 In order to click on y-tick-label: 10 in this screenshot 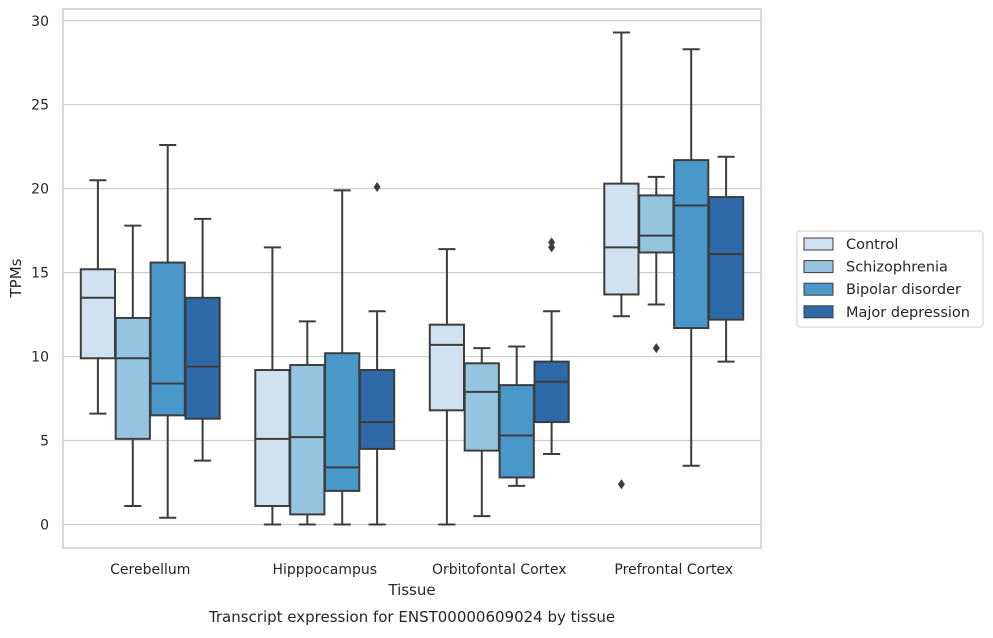, I will do `click(40, 358)`.